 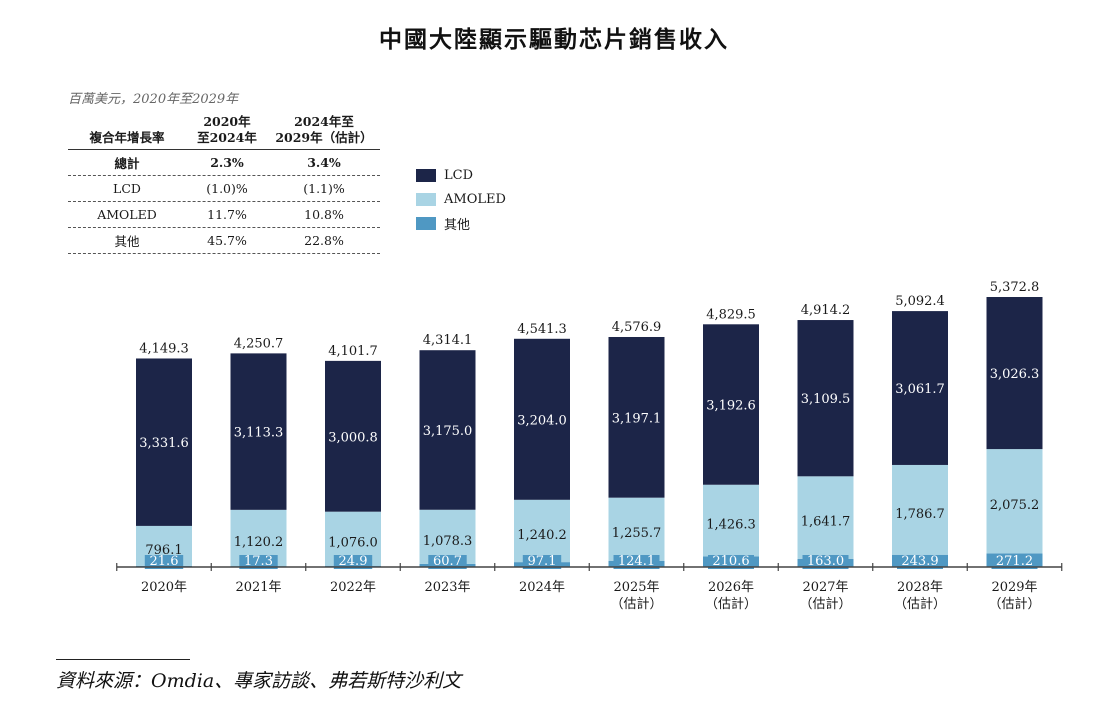 I want to click on bar-label-lcd: 3,061.7, so click(x=920, y=389).